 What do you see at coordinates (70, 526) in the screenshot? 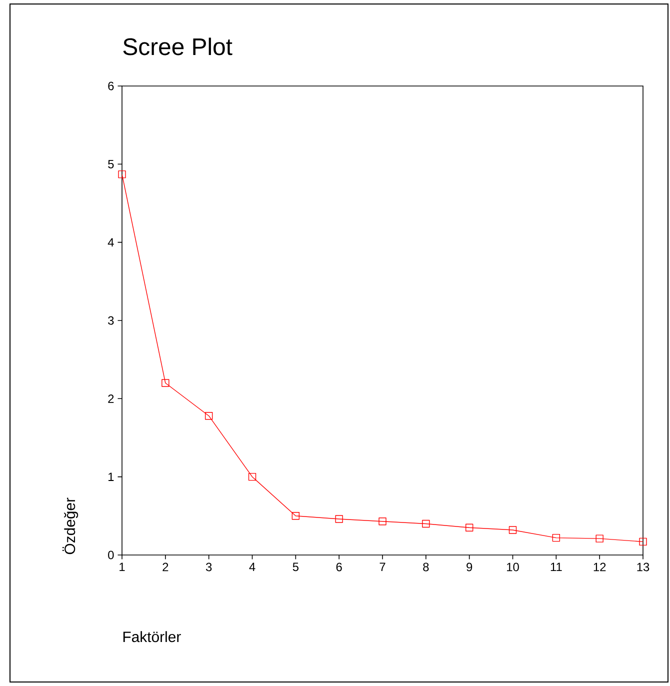
I see `y-axis-title: Özdeğer` at bounding box center [70, 526].